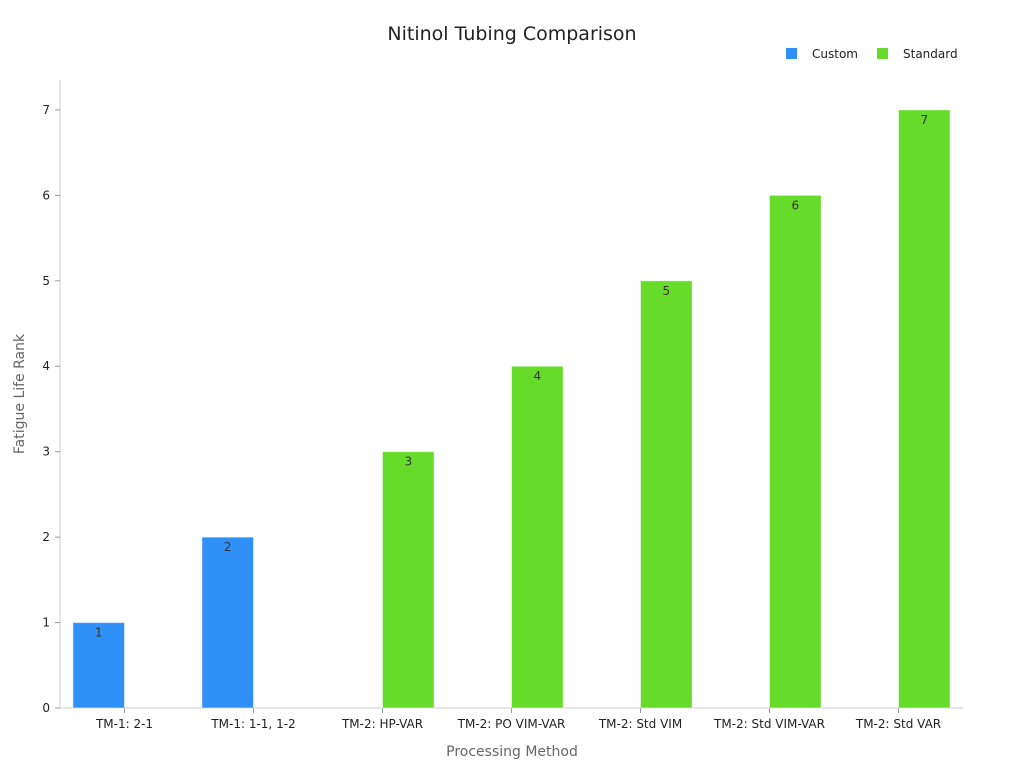 The height and width of the screenshot is (768, 1024). I want to click on y-axis-label: Fatigue Life Rank, so click(20, 393).